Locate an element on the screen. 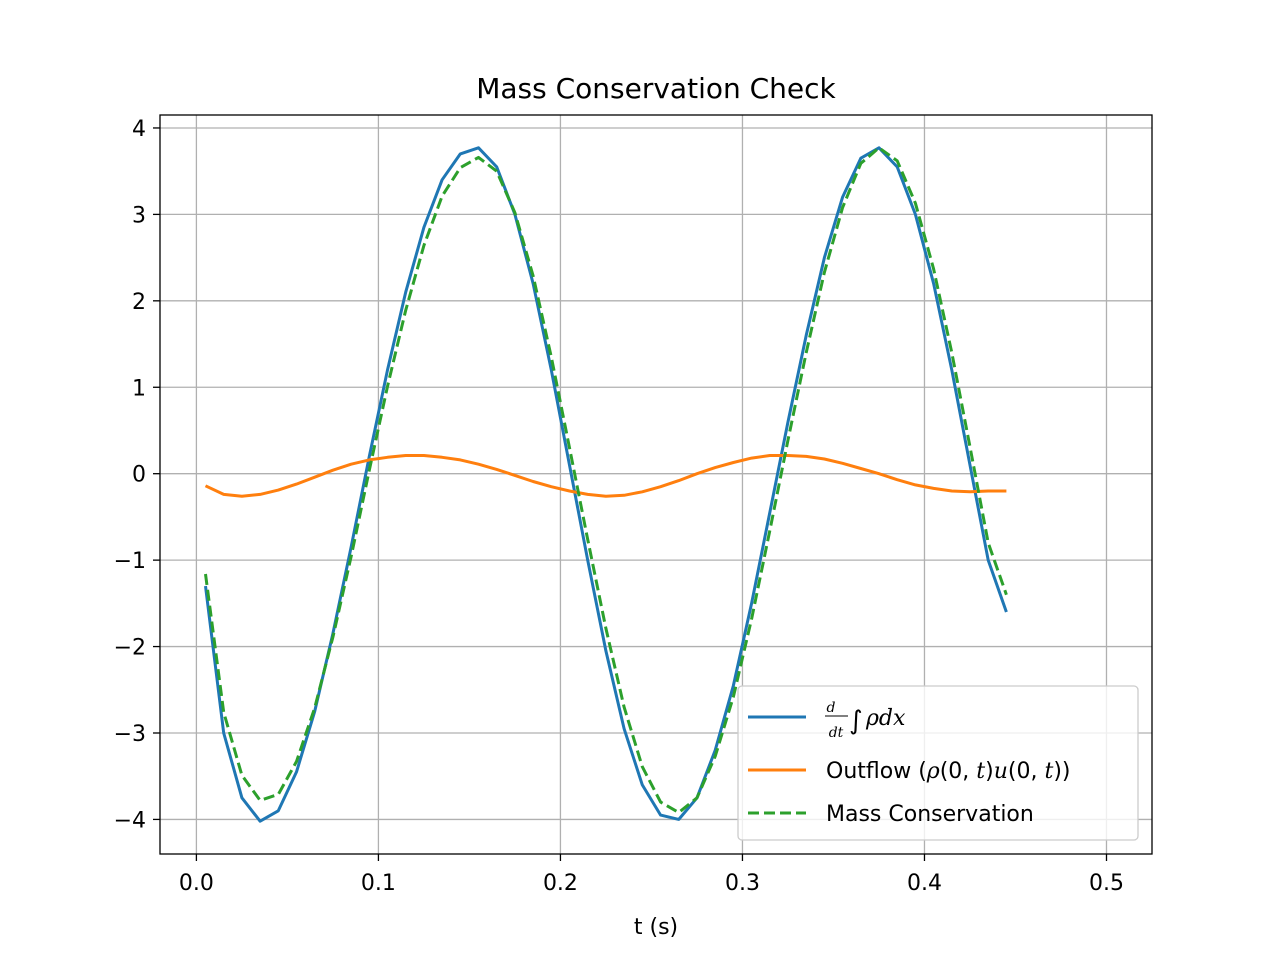 The image size is (1280, 960). y-tick-label: 2 is located at coordinates (139, 302).